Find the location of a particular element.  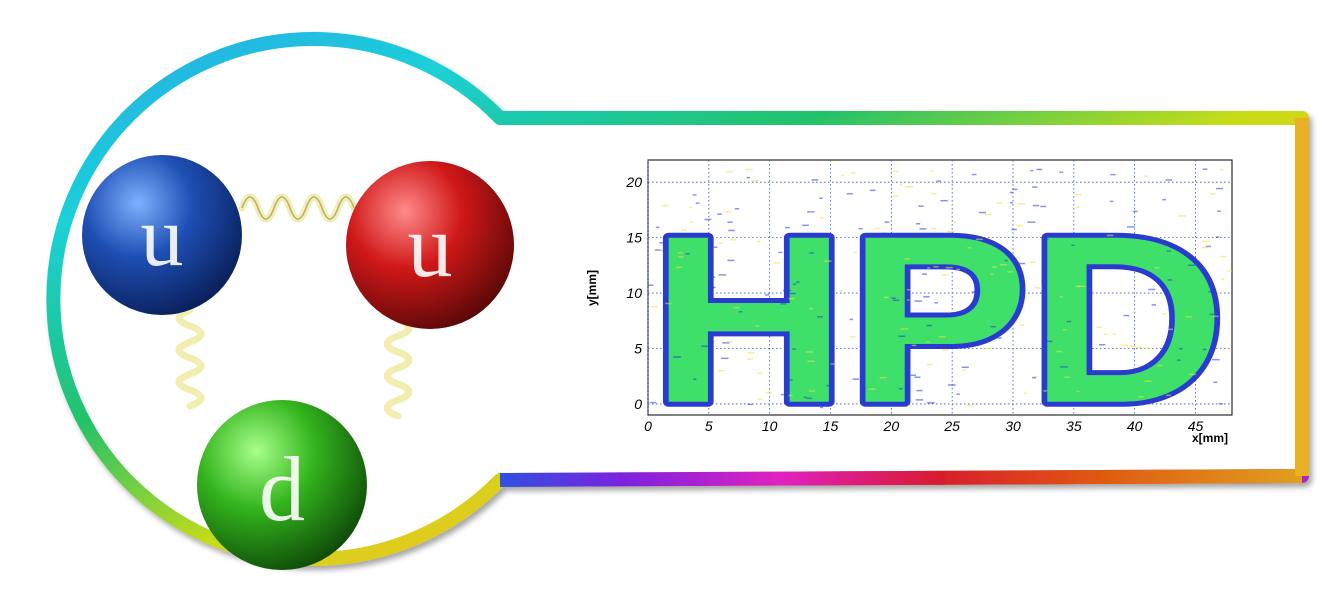

y-axis-label: y[mm] is located at coordinates (592, 288).